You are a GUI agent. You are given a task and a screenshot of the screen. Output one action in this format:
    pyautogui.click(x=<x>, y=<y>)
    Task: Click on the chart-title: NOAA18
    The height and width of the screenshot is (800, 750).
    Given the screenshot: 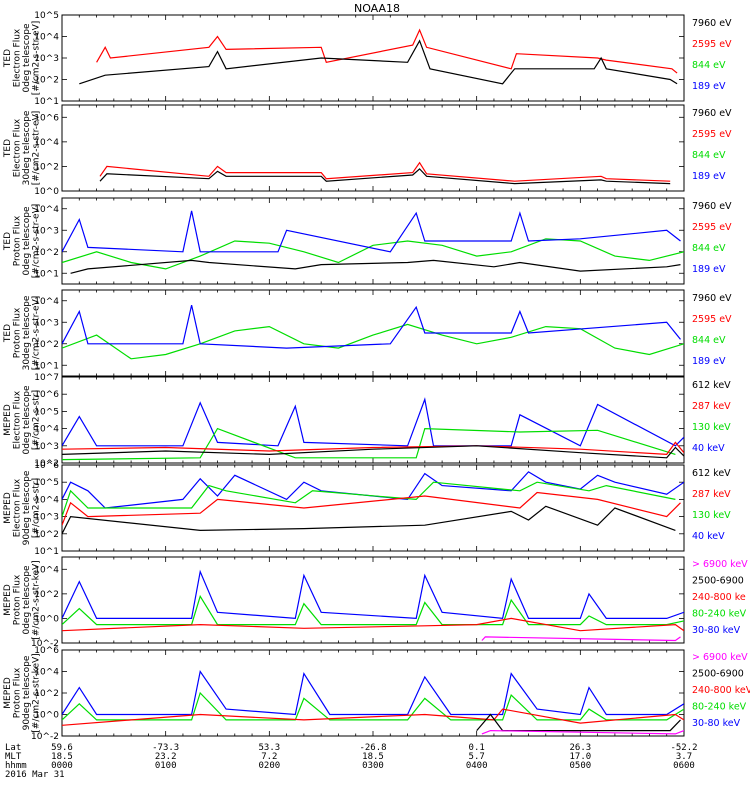 What is the action you would take?
    pyautogui.click(x=377, y=8)
    